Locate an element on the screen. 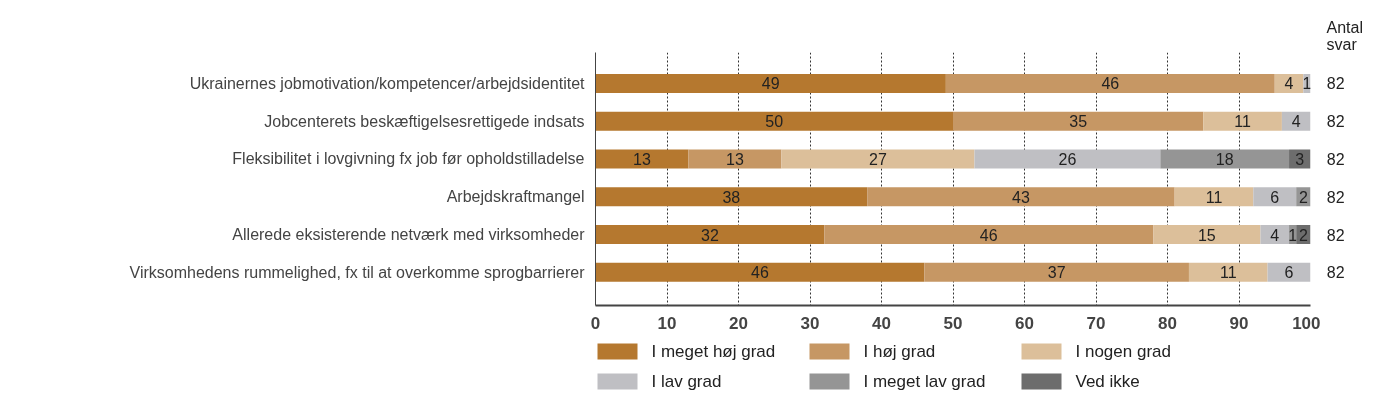 The width and height of the screenshot is (1373, 412). data-label: 27 is located at coordinates (878, 159).